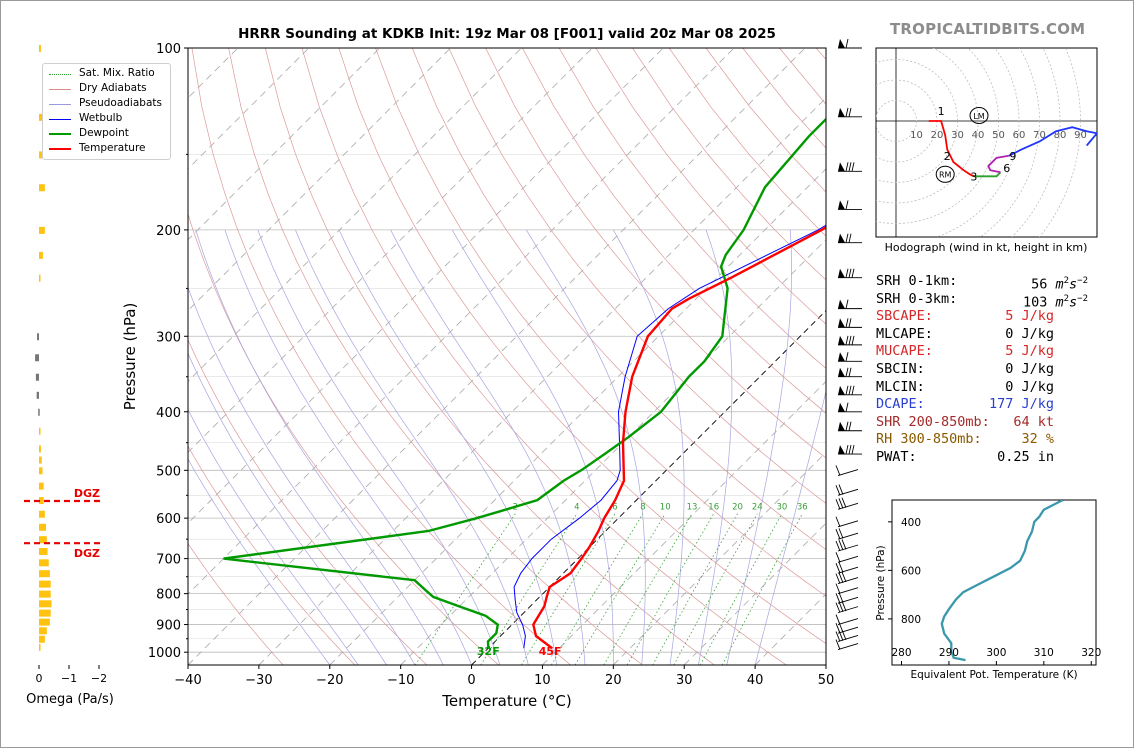  Describe the element at coordinates (904, 351) in the screenshot. I see `stat-label: MUCAPE:` at that location.